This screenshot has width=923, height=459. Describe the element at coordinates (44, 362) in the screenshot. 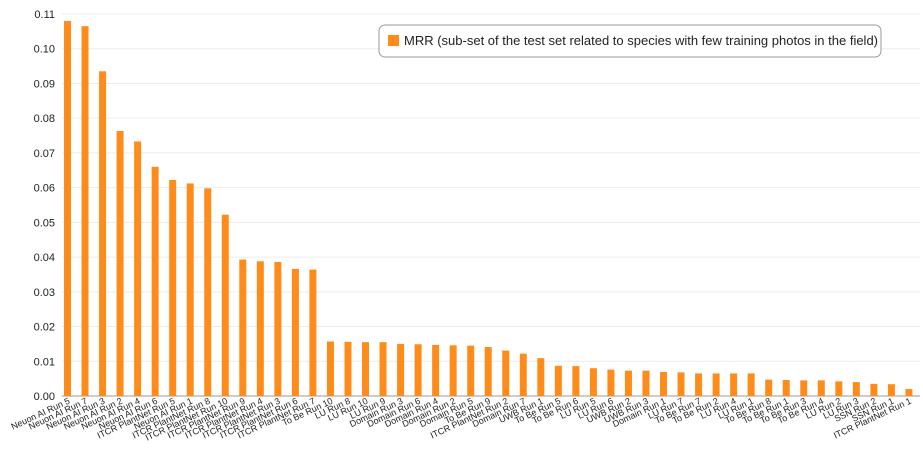

I see `y-tick-label: 0.01` at that location.